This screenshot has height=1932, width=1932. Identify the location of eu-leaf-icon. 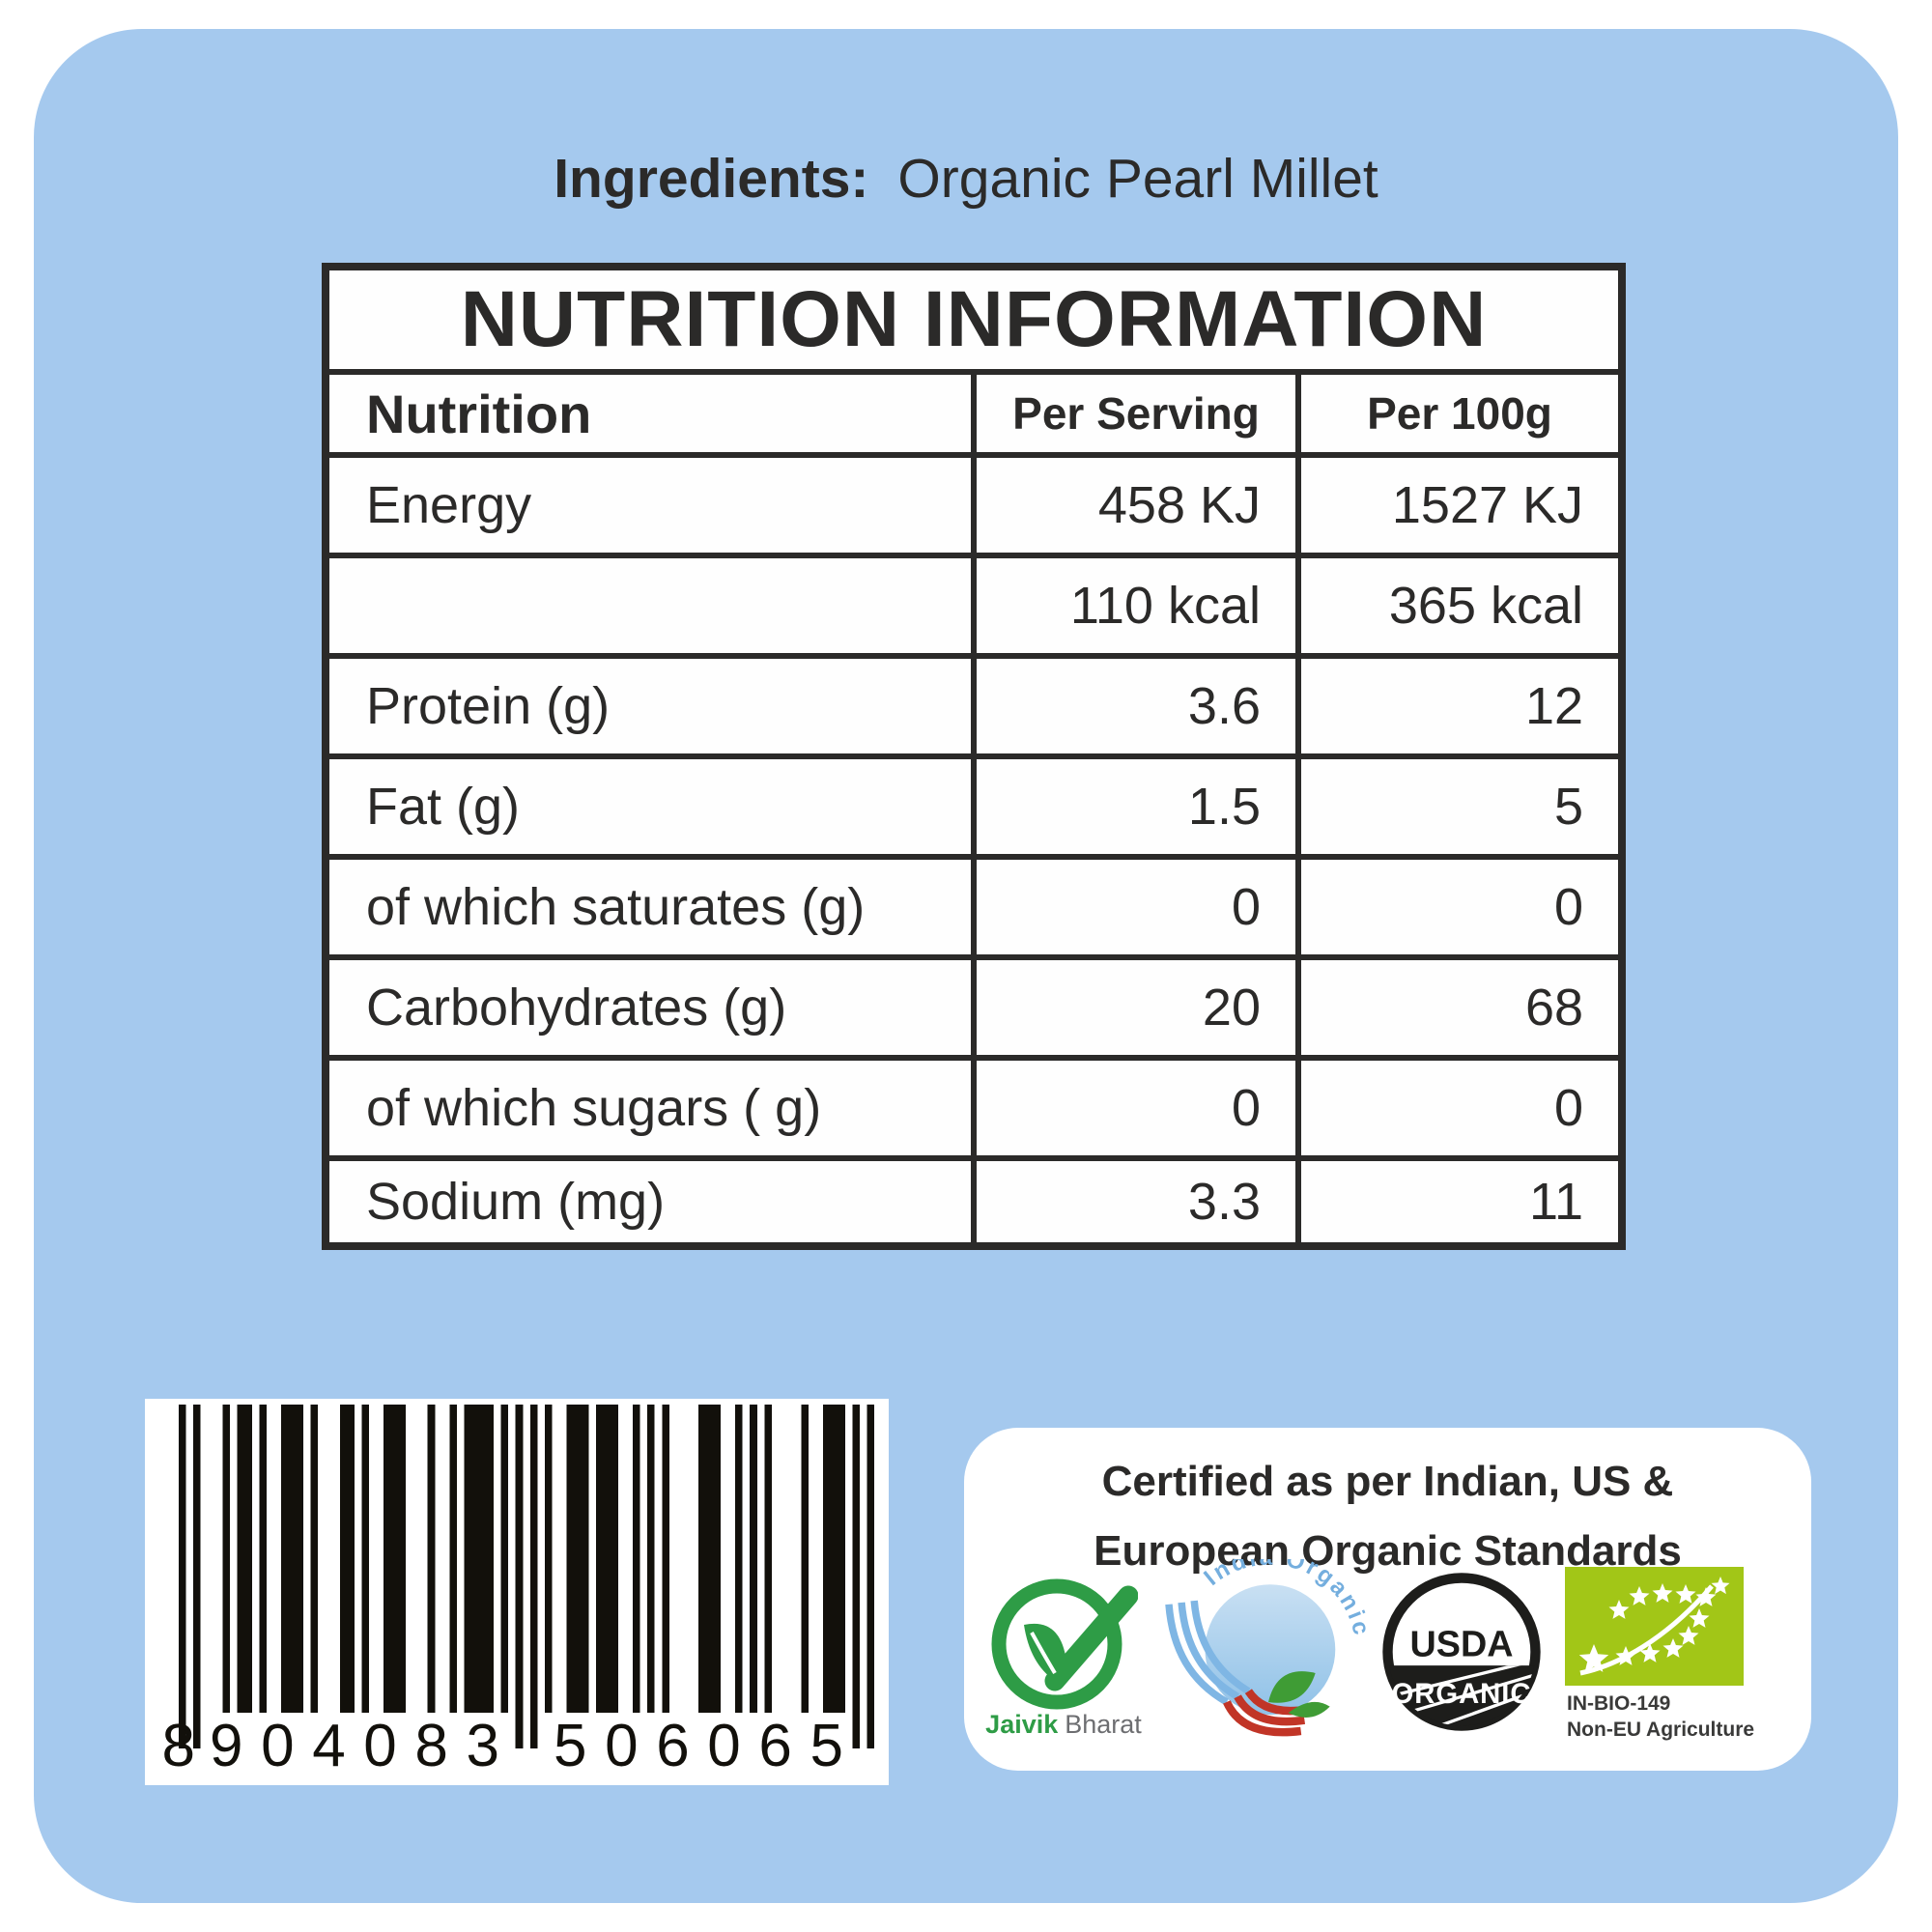
(1654, 1626).